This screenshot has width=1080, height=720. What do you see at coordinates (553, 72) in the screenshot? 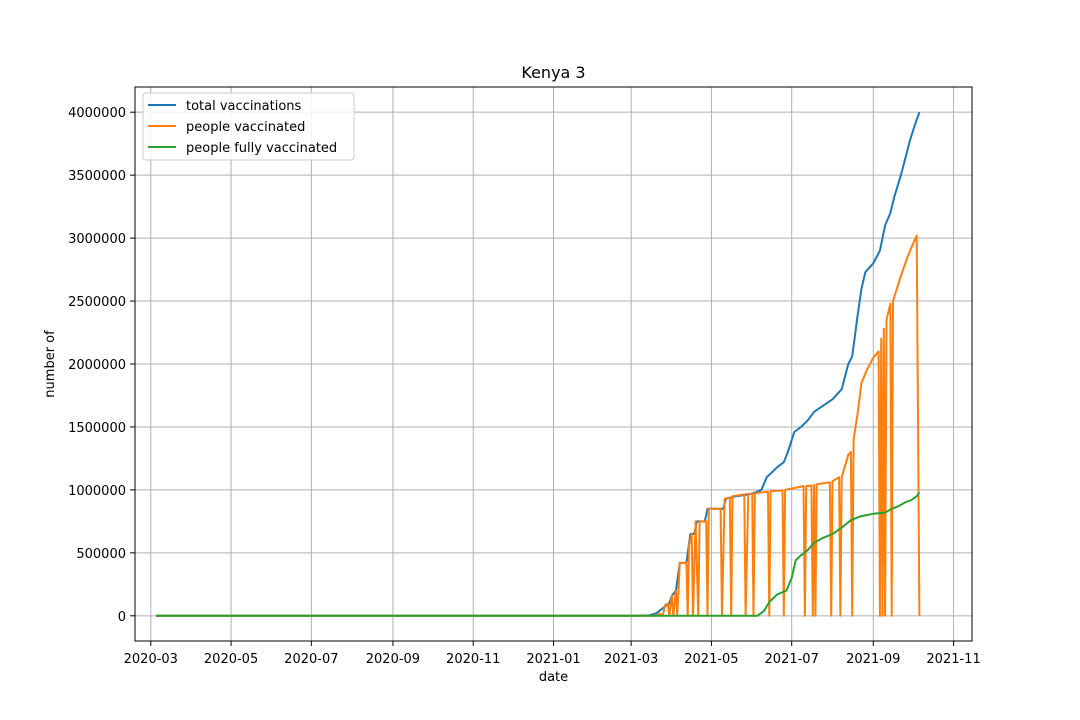
I see `chart-title: Kenya 3` at bounding box center [553, 72].